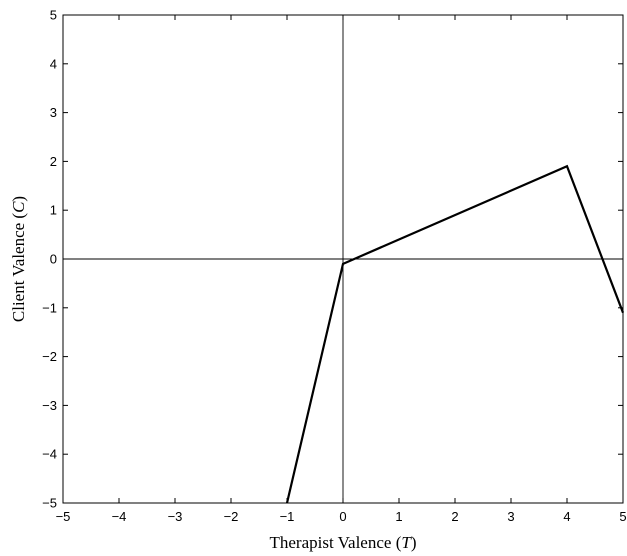  I want to click on y-axis-title-text: Client Valence (, so click(18, 268).